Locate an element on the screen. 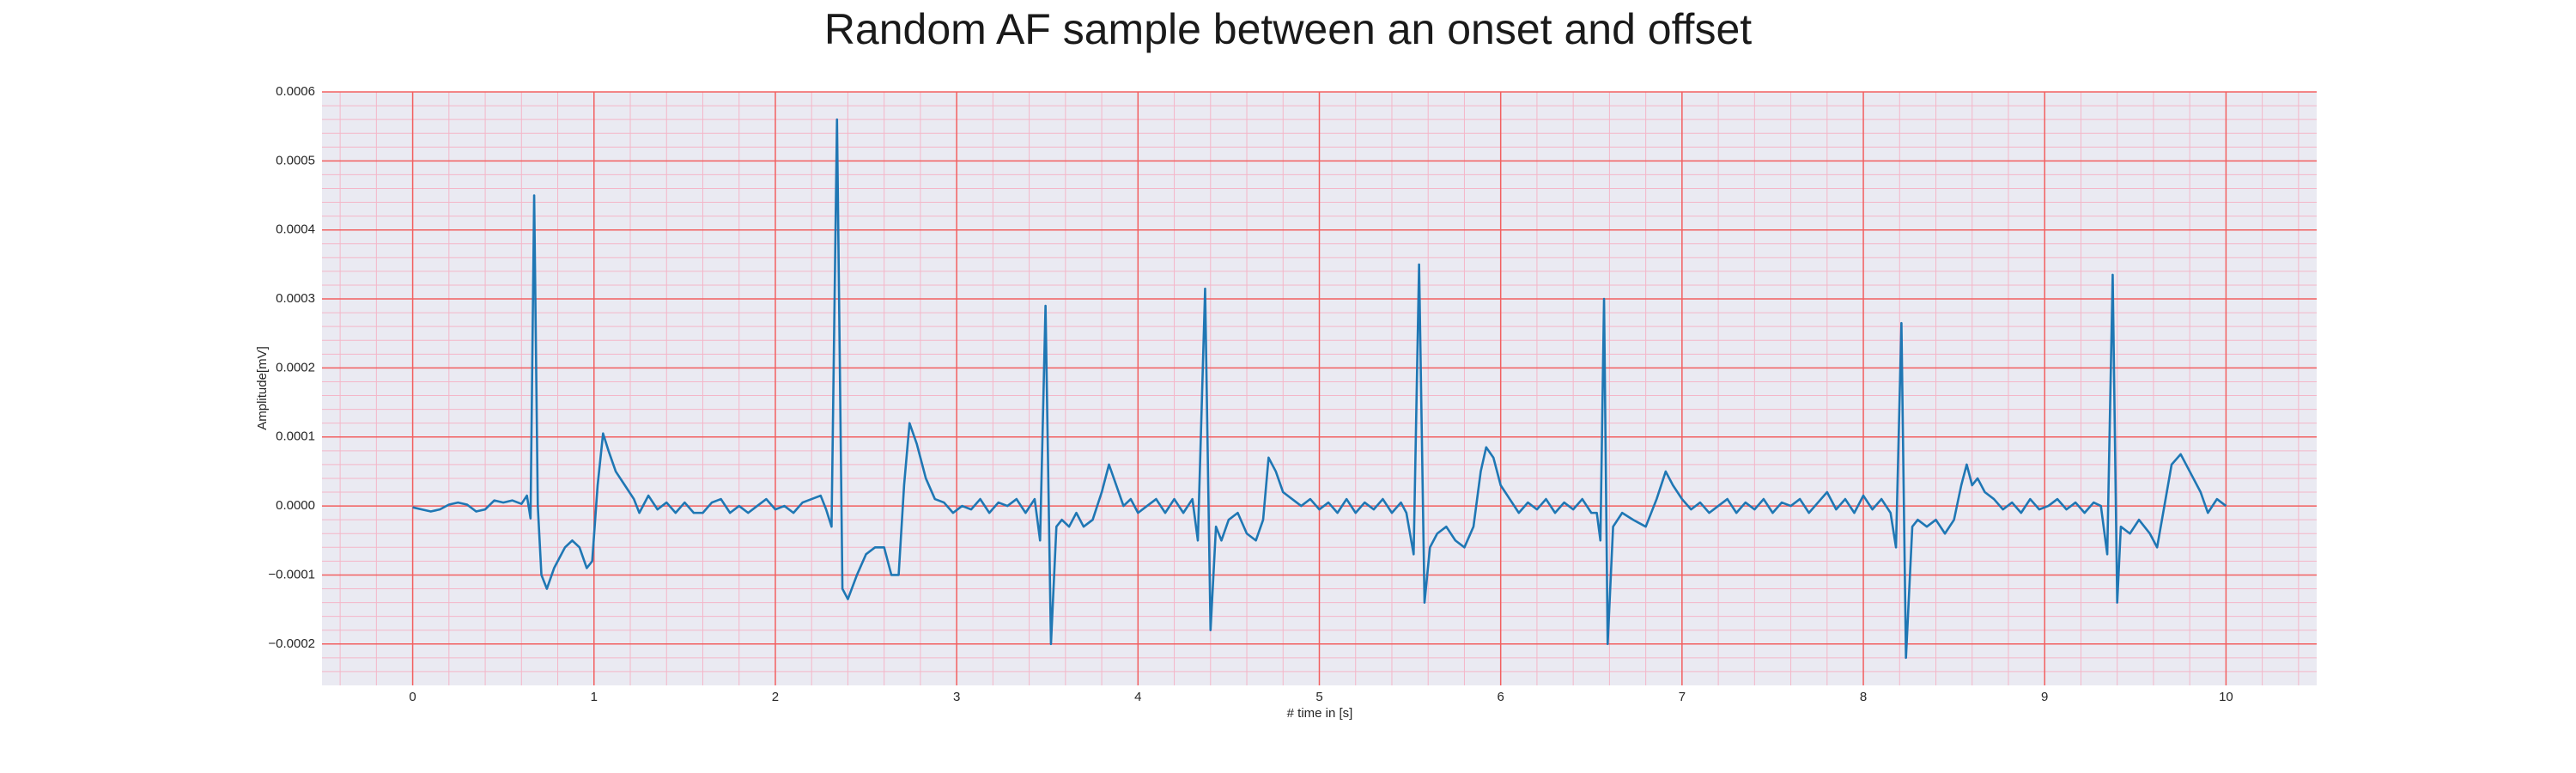 The height and width of the screenshot is (773, 2576). y-tick-label: 0.0003 is located at coordinates (295, 298).